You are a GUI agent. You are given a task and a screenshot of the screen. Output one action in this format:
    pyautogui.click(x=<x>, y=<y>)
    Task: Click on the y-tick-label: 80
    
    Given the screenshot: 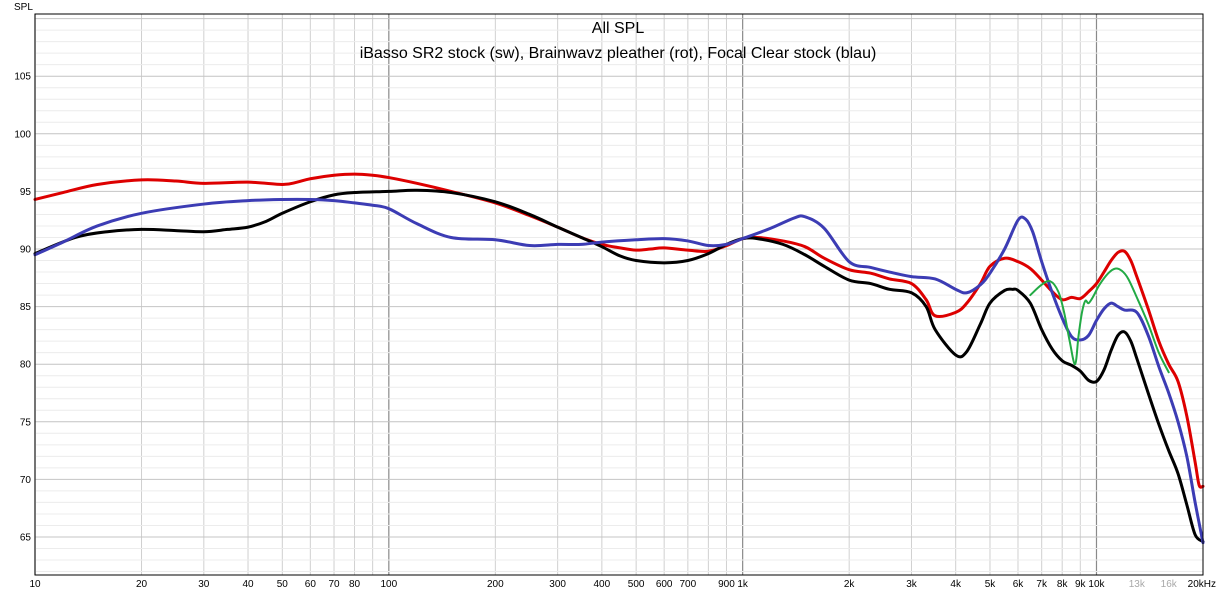 What is the action you would take?
    pyautogui.click(x=26, y=365)
    